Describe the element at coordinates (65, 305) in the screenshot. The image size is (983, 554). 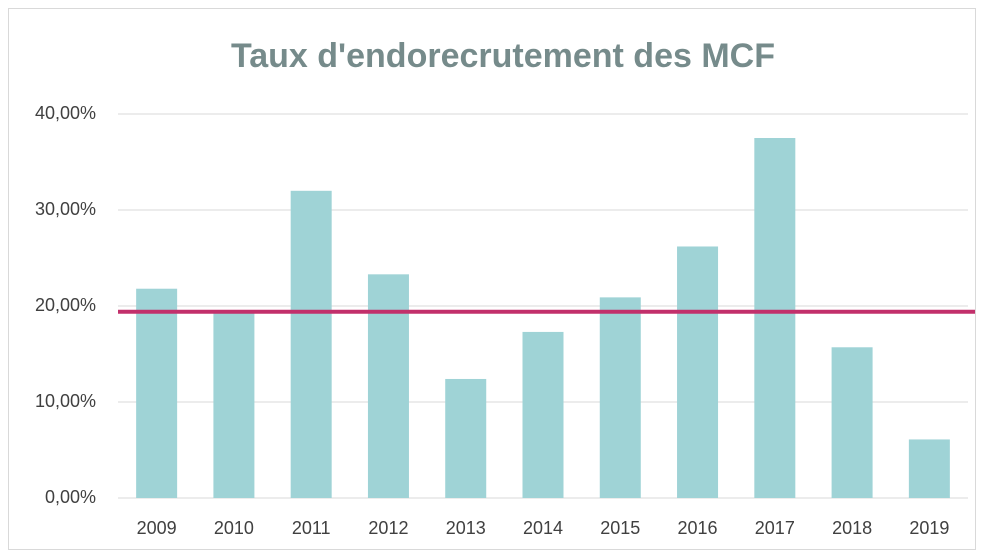
I see `y-tick-label: 20,00%` at that location.